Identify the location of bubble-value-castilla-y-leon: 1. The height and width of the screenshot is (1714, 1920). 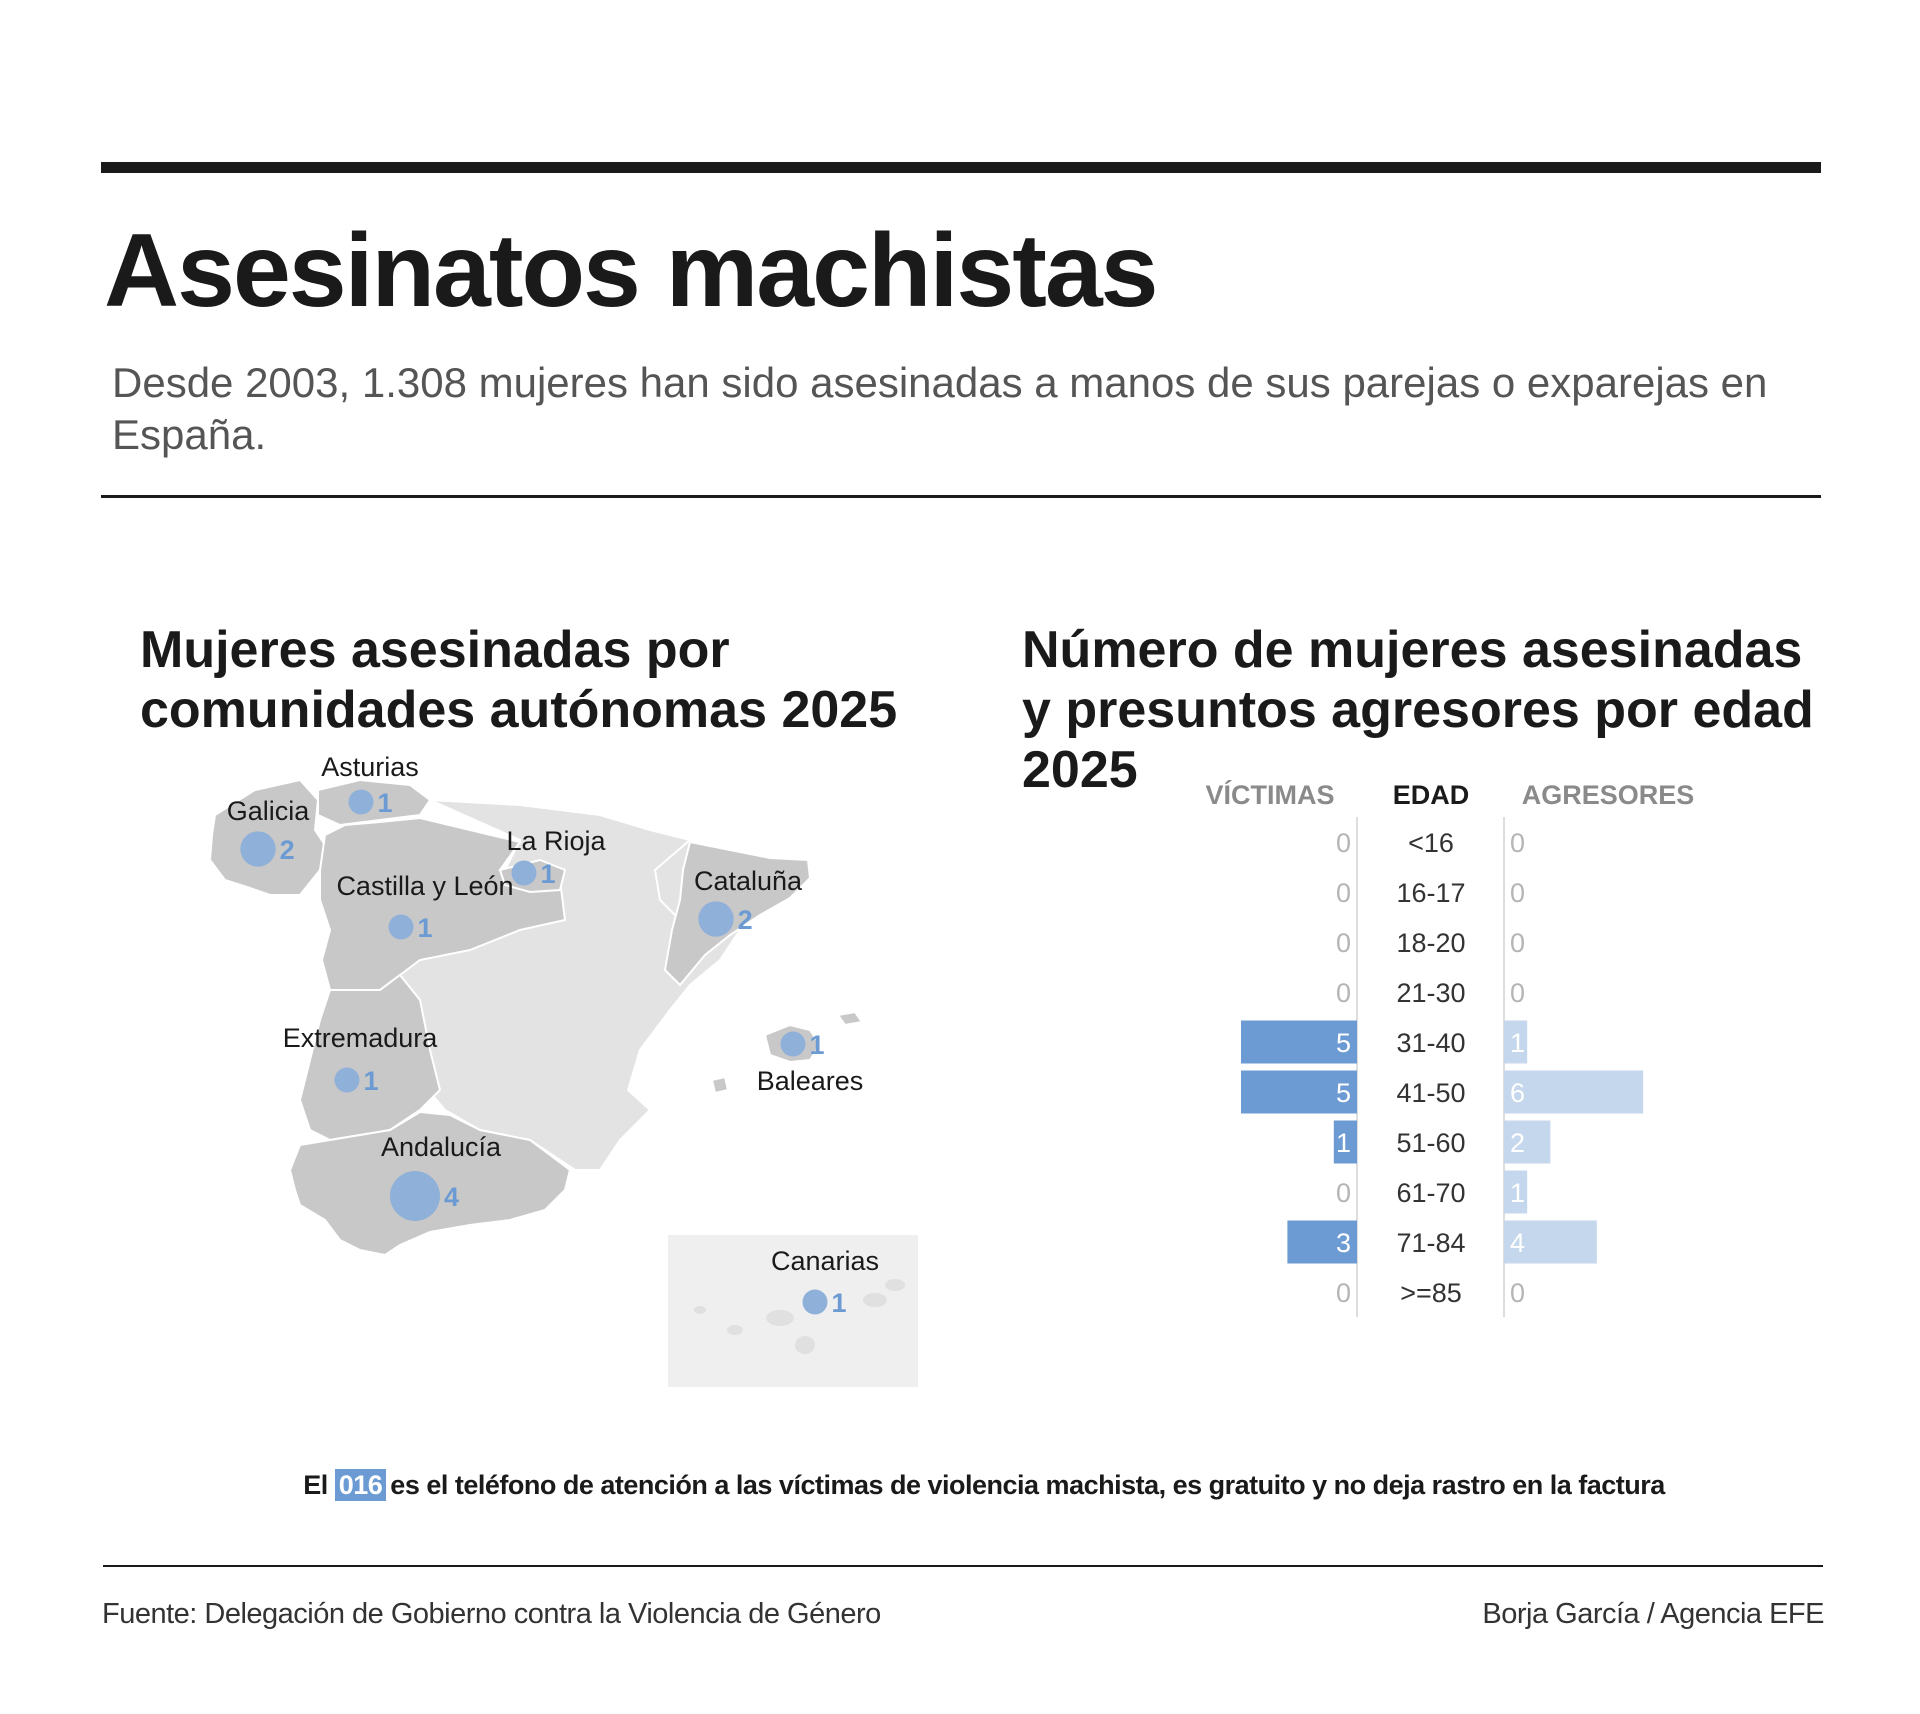
(425, 928).